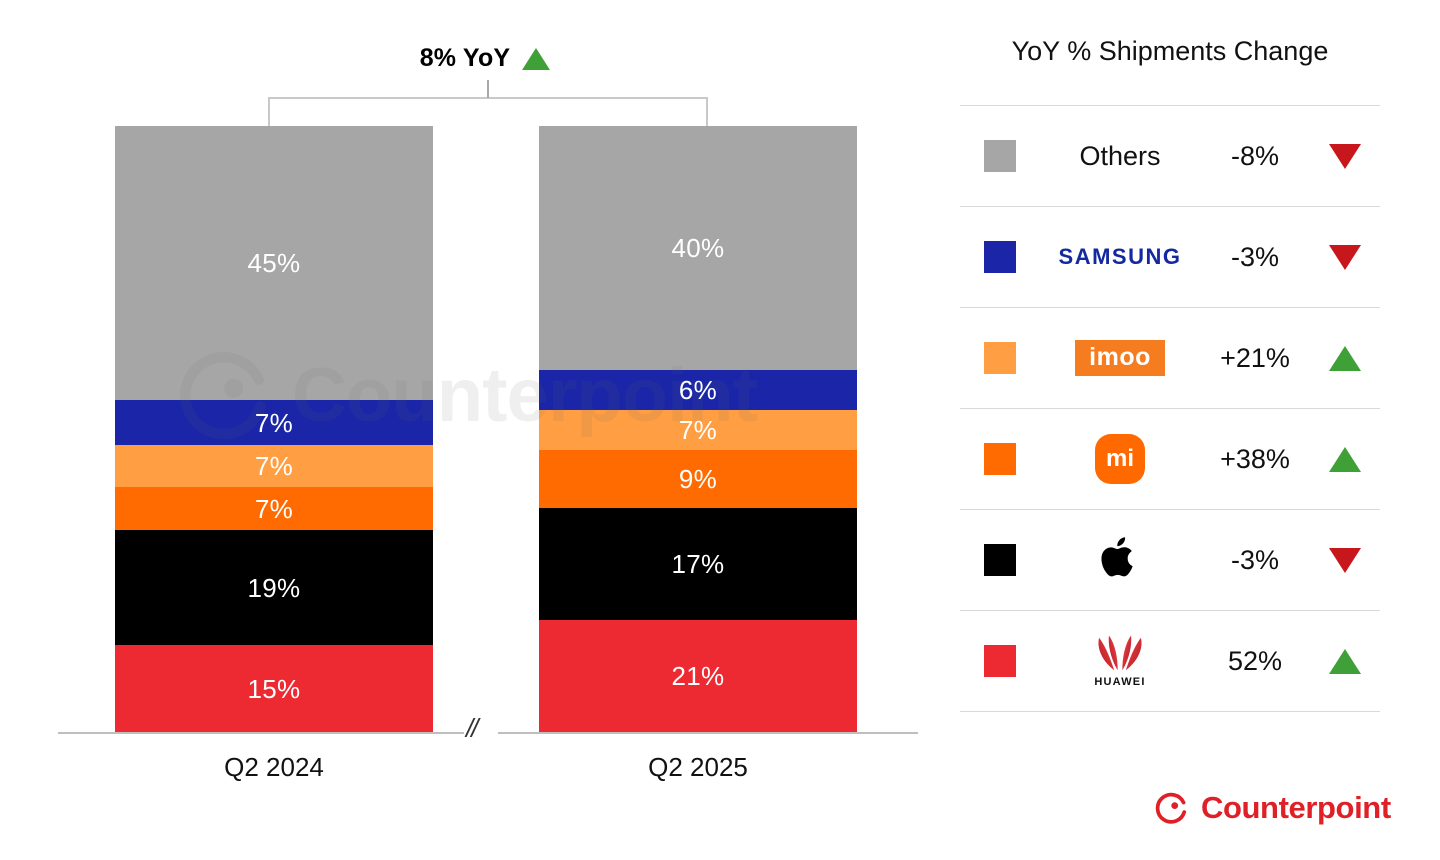 This screenshot has width=1440, height=860. What do you see at coordinates (1255, 660) in the screenshot?
I see `legend-value: 52%` at bounding box center [1255, 660].